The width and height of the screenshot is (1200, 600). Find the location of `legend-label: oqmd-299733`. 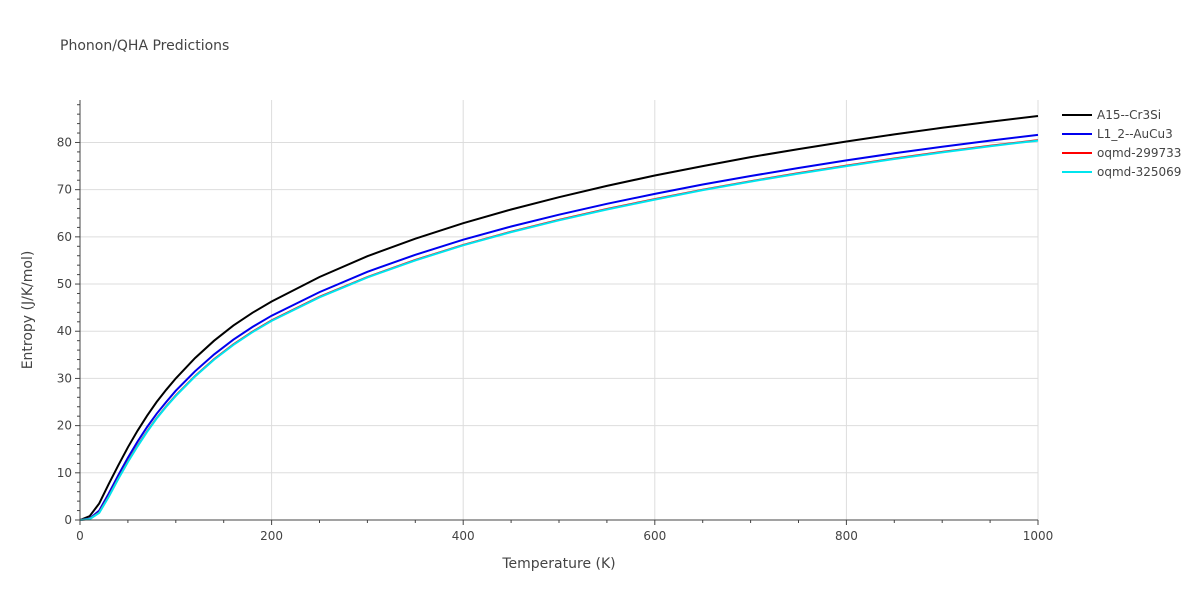

legend-label: oqmd-299733 is located at coordinates (1139, 153).